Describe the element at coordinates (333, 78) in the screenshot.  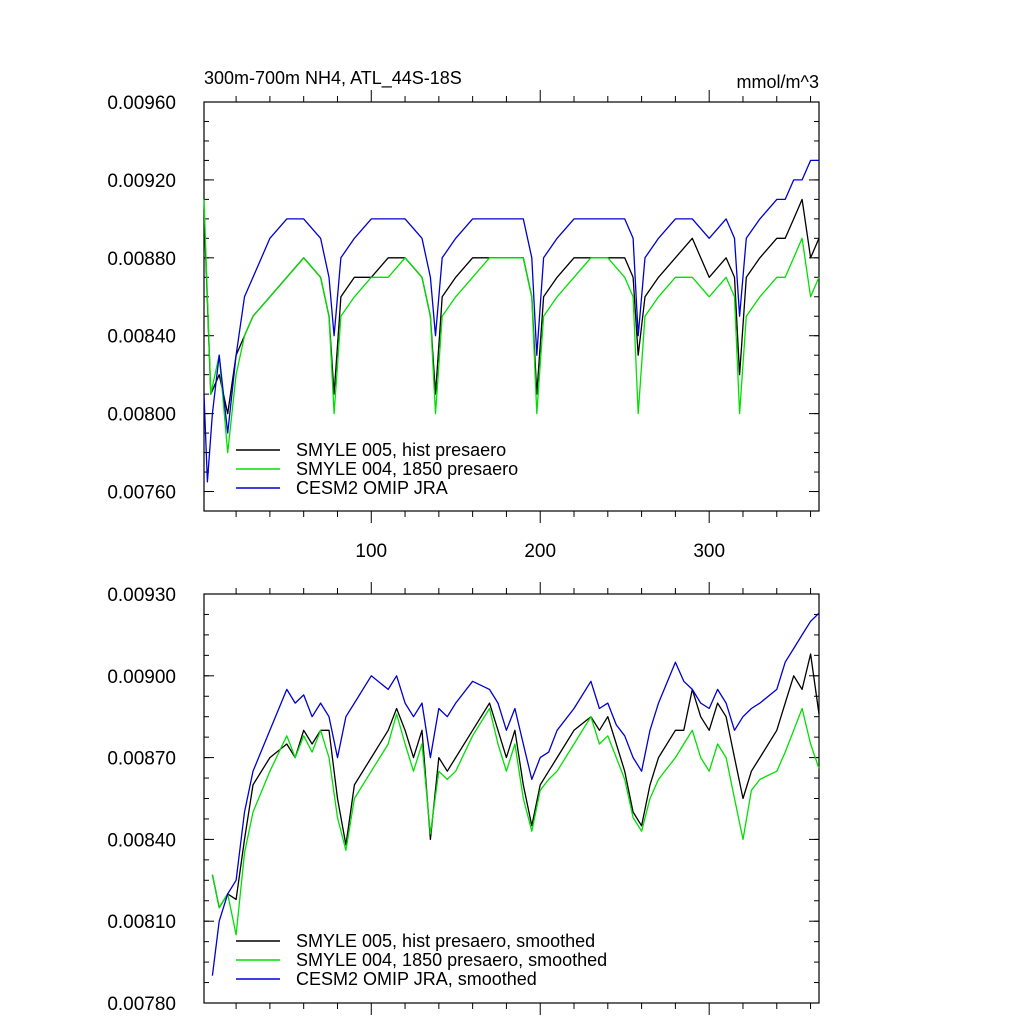
I see `chart-title: 300m-700m NH4, ATL_44S-18S` at that location.